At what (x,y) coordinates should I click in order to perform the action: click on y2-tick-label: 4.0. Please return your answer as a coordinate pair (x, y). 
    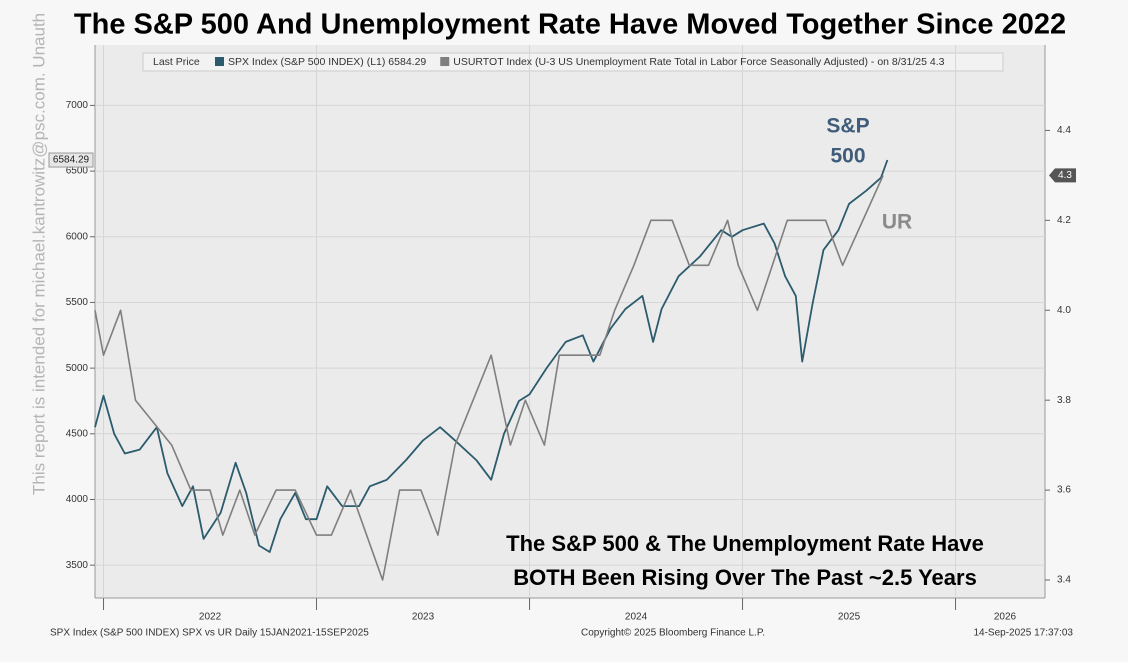
    Looking at the image, I should click on (1064, 310).